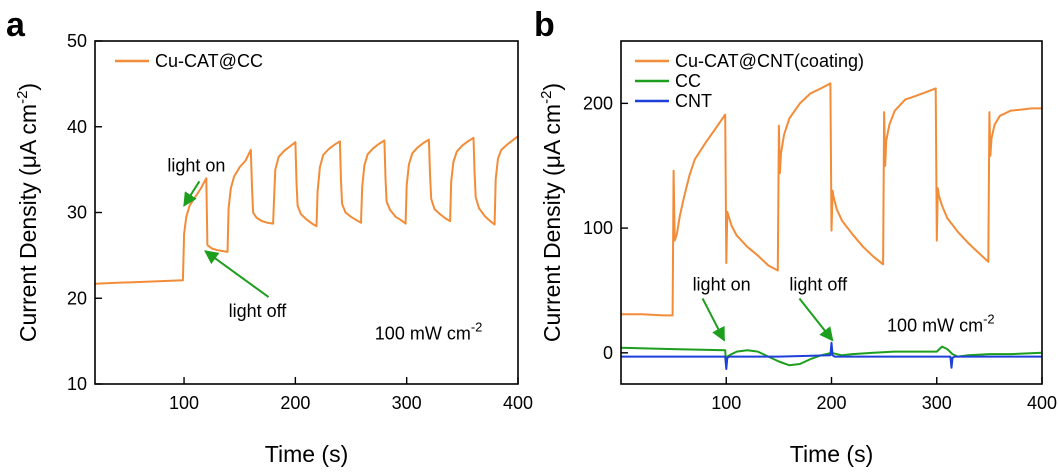 The width and height of the screenshot is (1059, 473). What do you see at coordinates (429, 331) in the screenshot?
I see `annotation-a-2: 100 mW cm-2` at bounding box center [429, 331].